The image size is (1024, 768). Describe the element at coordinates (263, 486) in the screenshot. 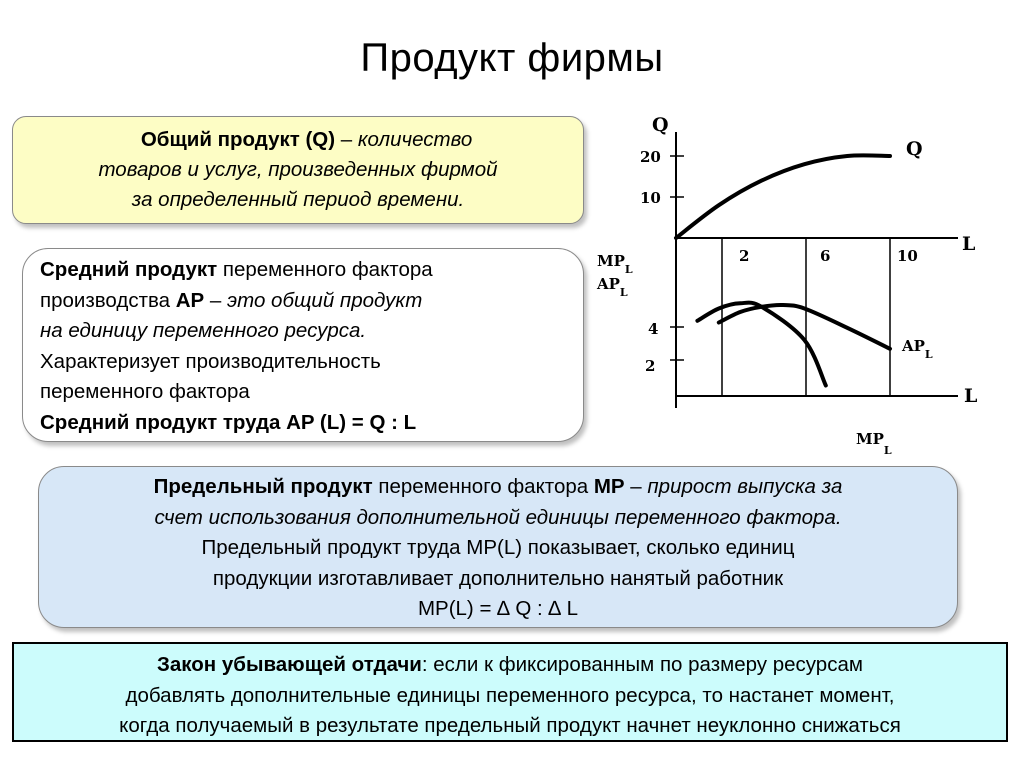

I see `marginal-product-term: Предельный продукт` at that location.